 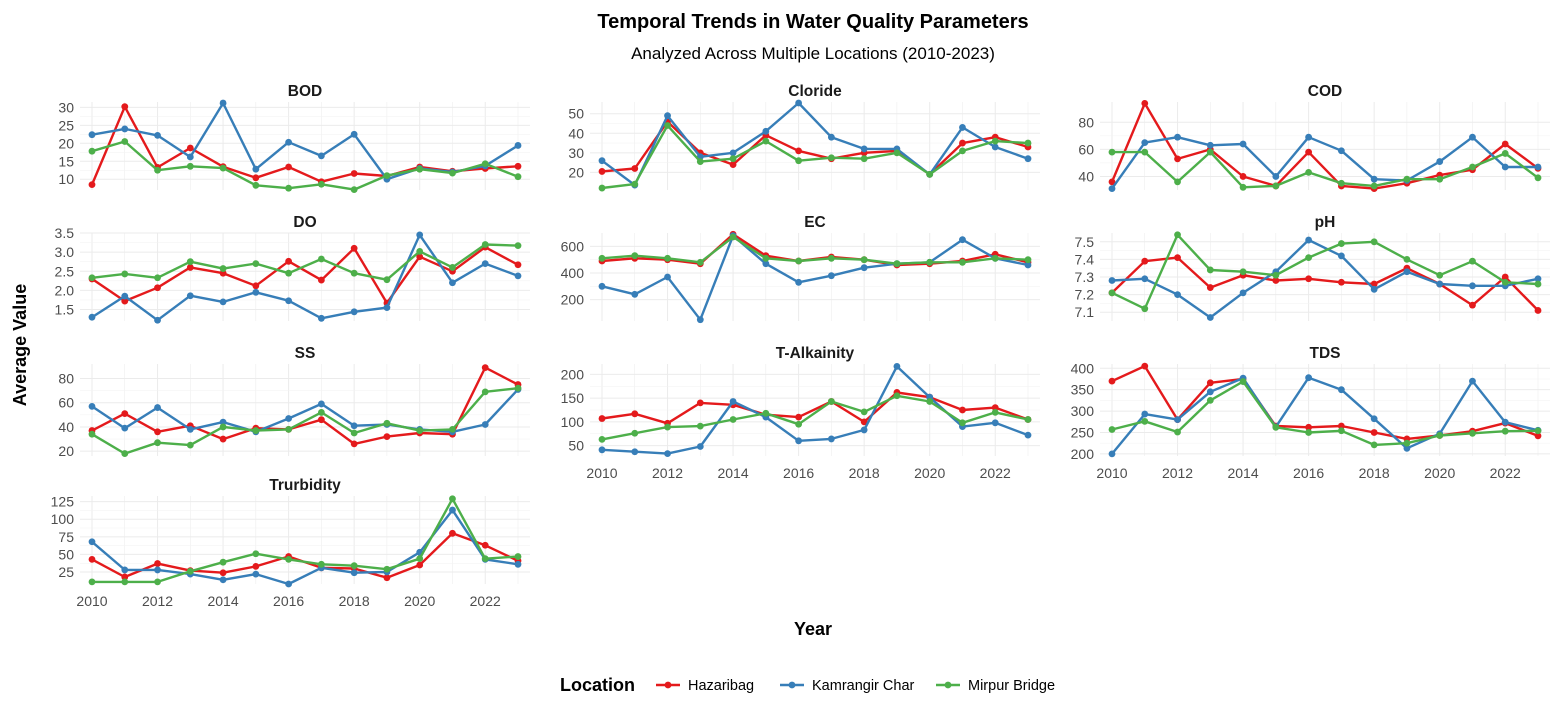 What do you see at coordinates (66, 107) in the screenshot?
I see `y-tick-label: 30` at bounding box center [66, 107].